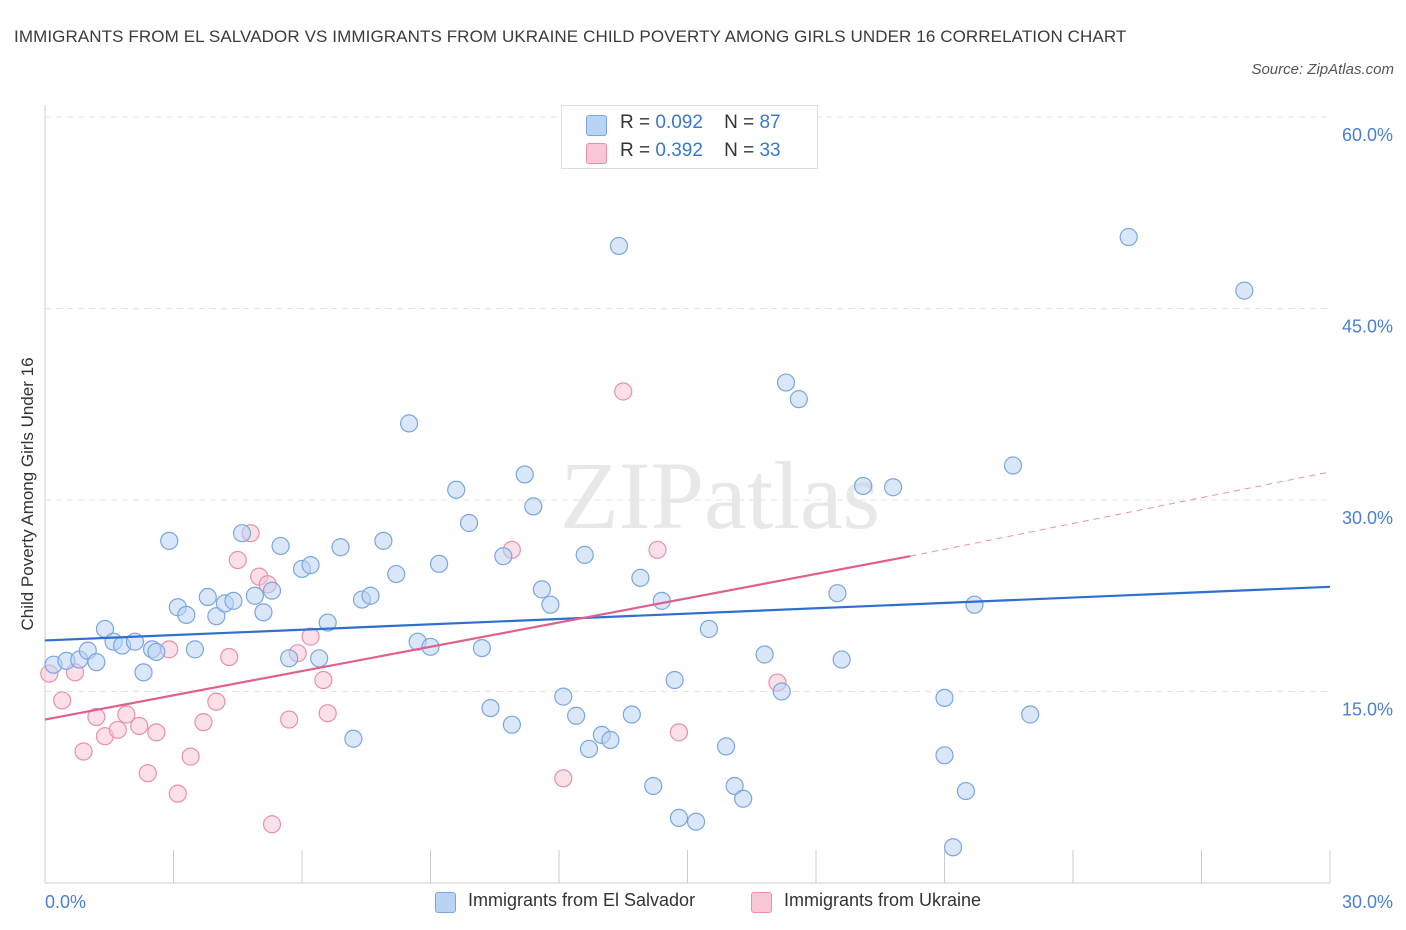  What do you see at coordinates (1367, 135) in the screenshot?
I see `y-tick-label: 60.0%` at bounding box center [1367, 135].